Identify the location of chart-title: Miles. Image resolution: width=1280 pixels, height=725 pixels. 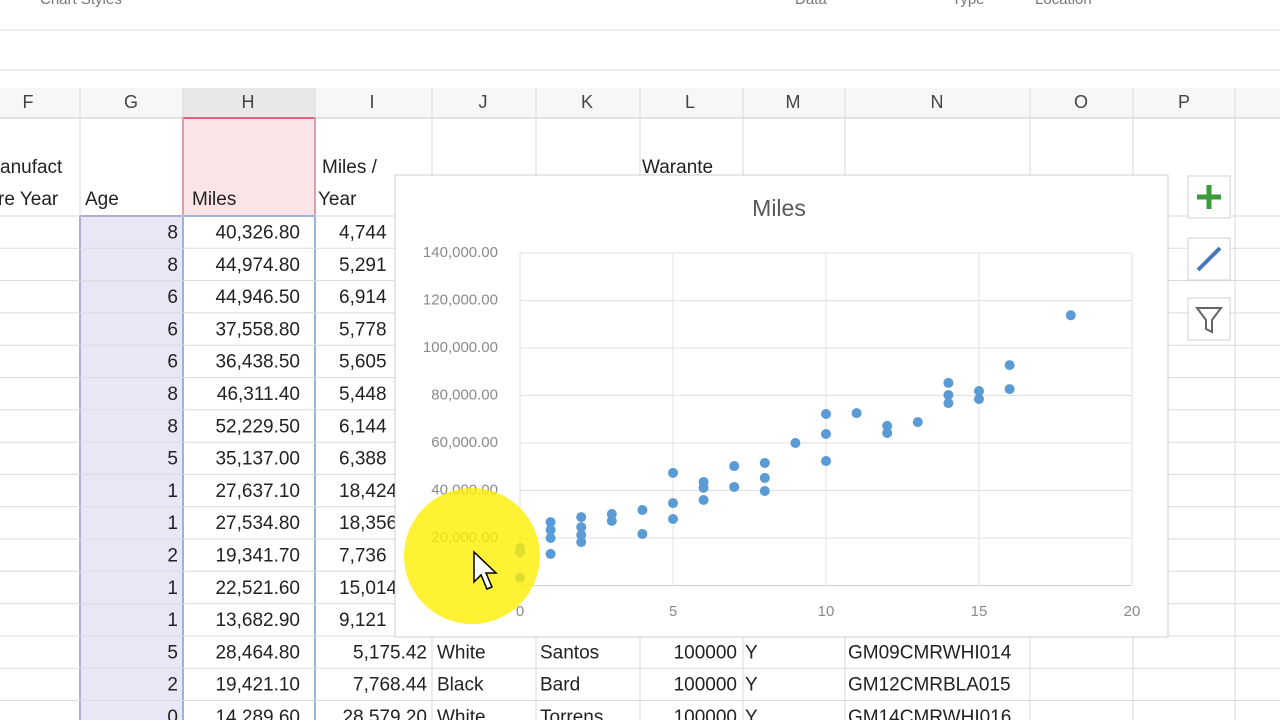
(779, 208).